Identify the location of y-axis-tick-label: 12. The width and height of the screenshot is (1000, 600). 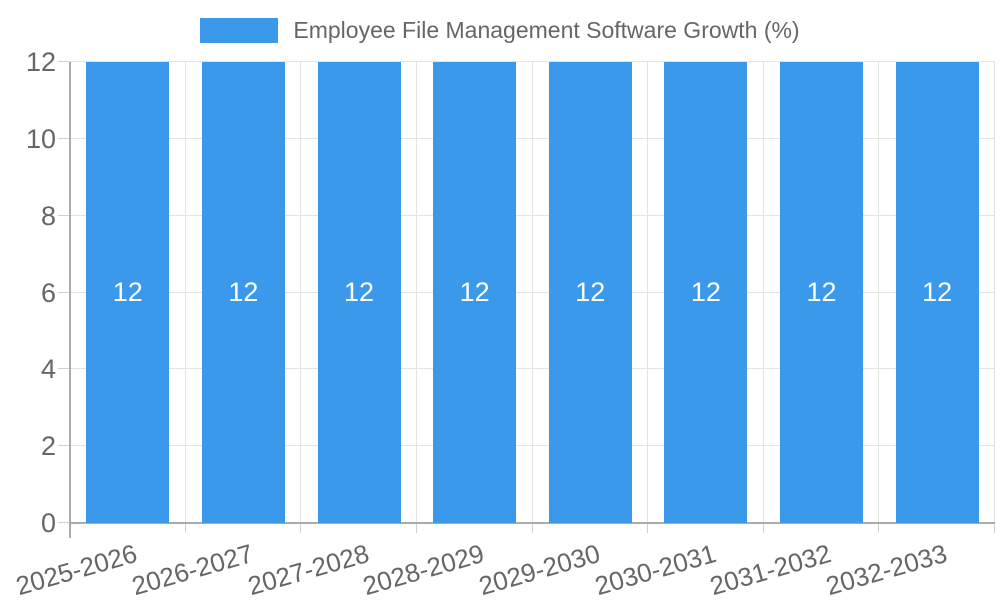
(40, 62).